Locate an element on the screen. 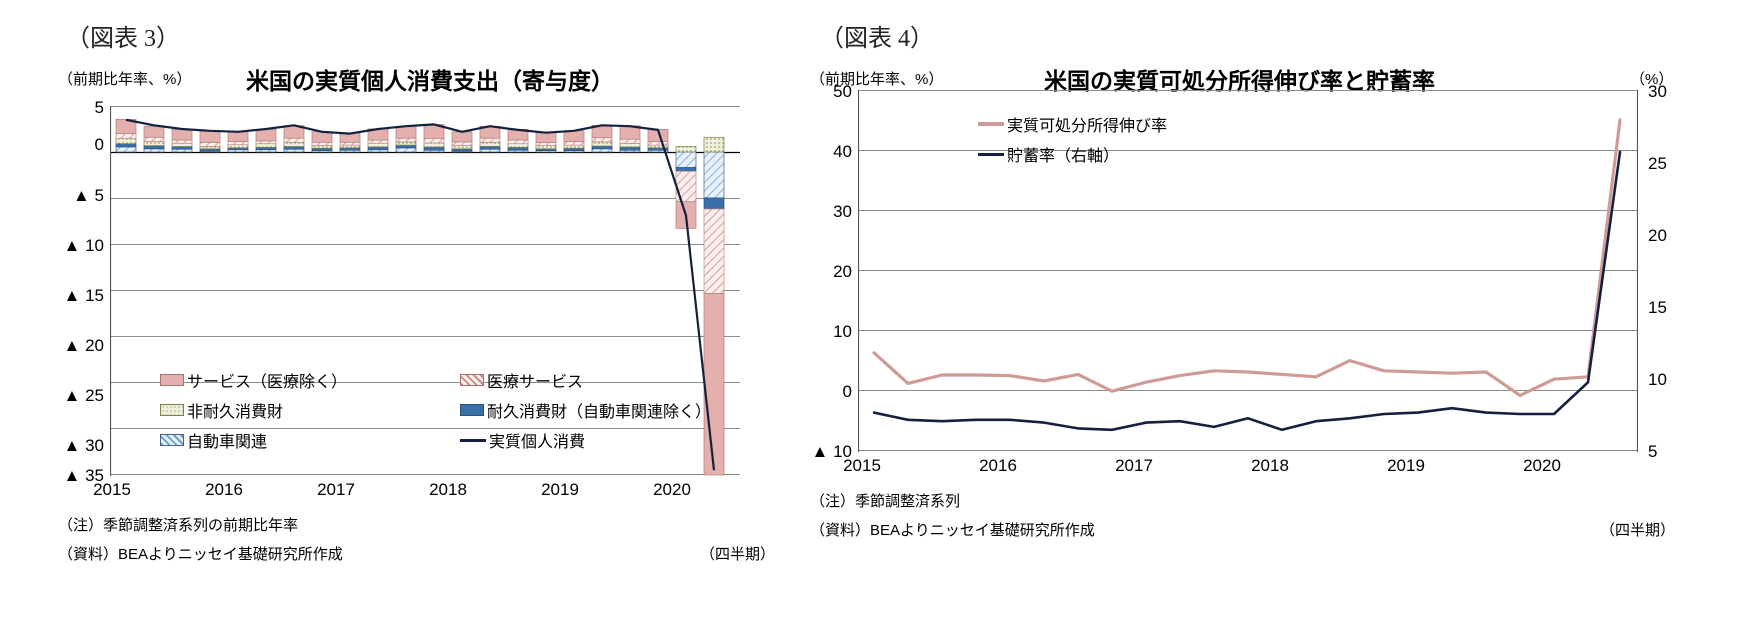  figure-4-ytick-5: 0 is located at coordinates (847, 391).